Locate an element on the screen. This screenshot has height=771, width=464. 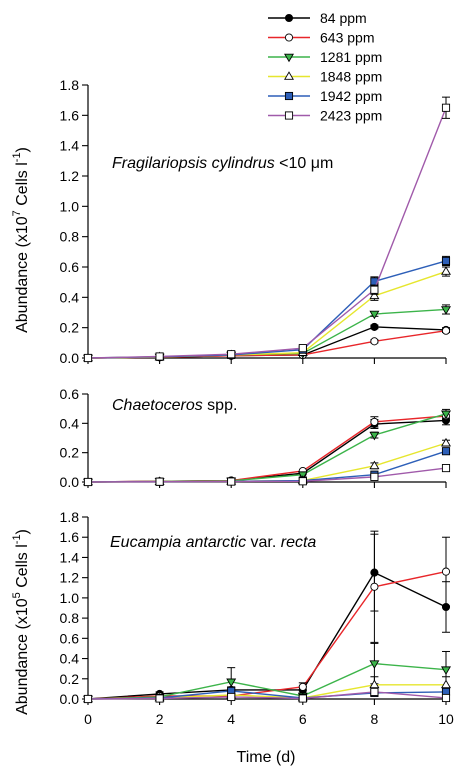
panel-title-3: Eucampia antarctic var. recta is located at coordinates (213, 542).